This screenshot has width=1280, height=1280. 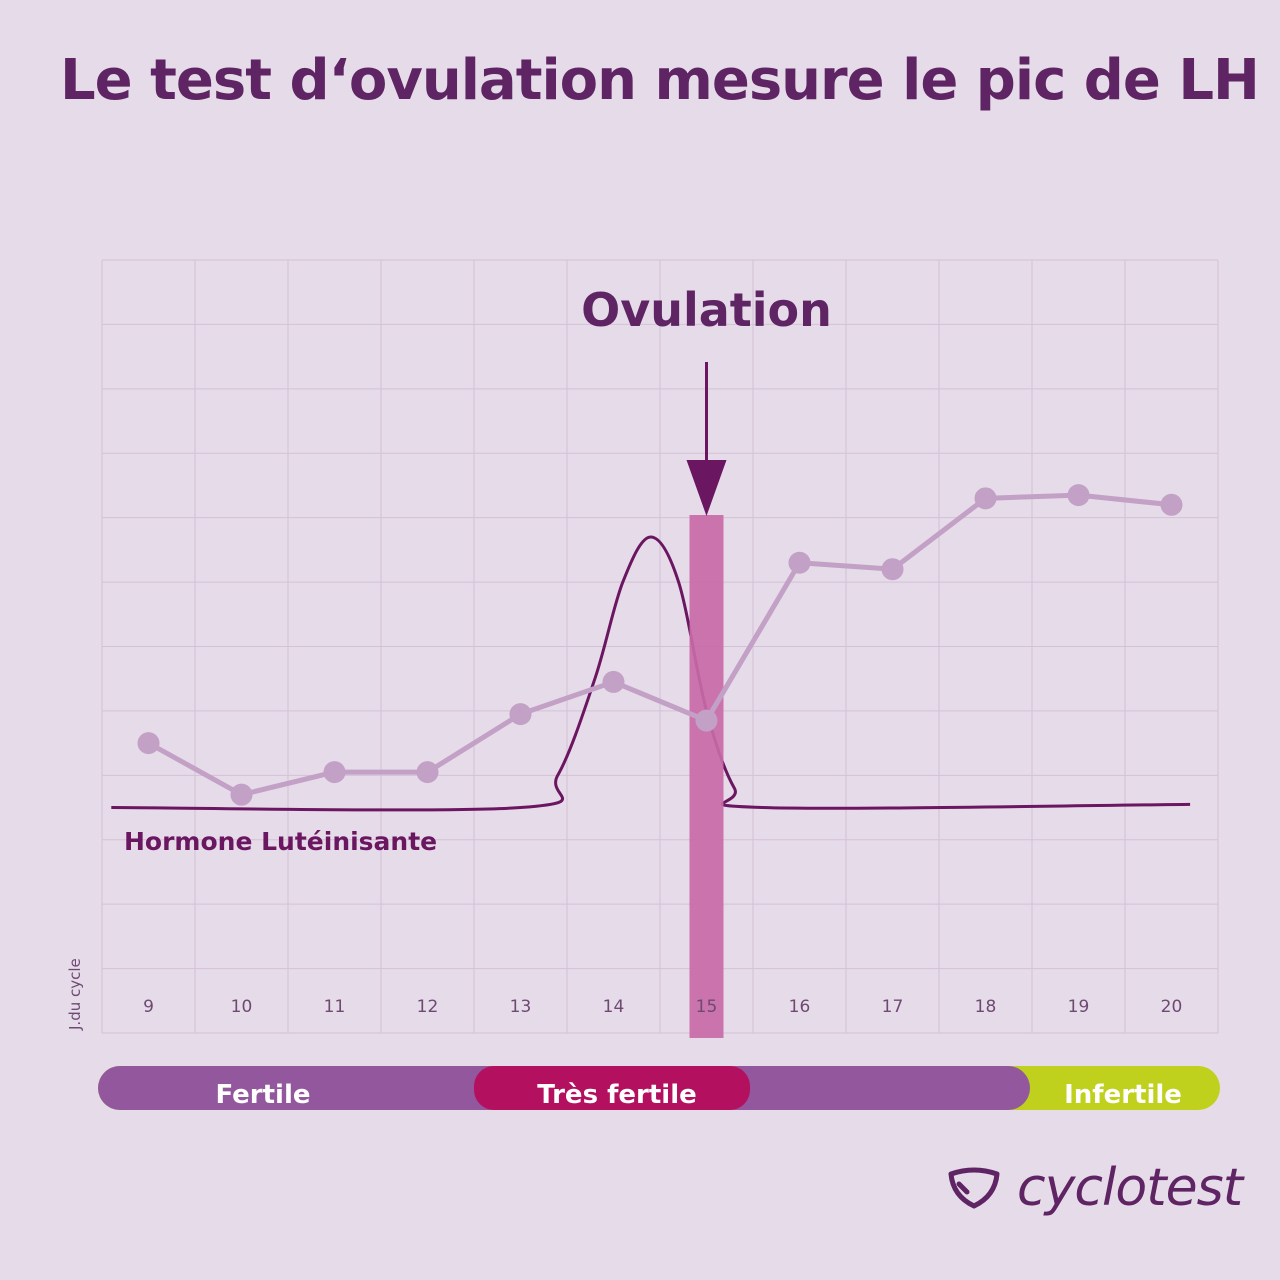 I want to click on x-tick-label: 14, so click(x=614, y=1007).